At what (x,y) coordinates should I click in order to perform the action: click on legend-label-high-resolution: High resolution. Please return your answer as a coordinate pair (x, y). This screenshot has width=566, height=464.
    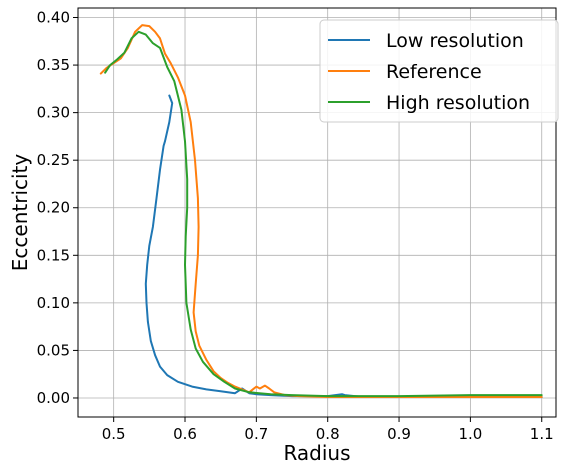
    Looking at the image, I should click on (458, 103).